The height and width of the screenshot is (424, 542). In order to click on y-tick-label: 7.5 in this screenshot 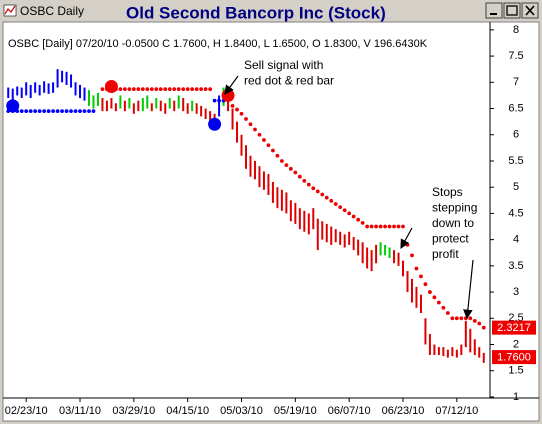, I will do `click(515, 56)`.